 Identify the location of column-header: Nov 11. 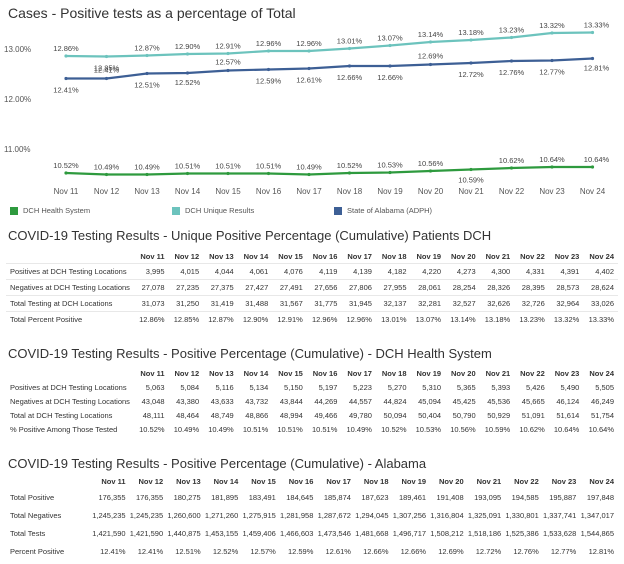
(152, 373).